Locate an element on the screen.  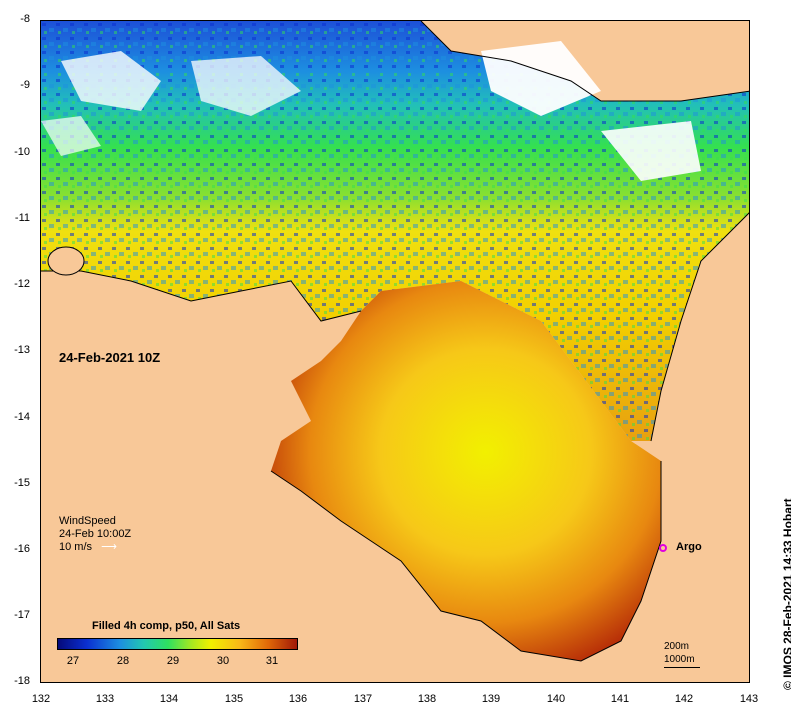
depth-contour-legend: 200m 1000m is located at coordinates (682, 654).